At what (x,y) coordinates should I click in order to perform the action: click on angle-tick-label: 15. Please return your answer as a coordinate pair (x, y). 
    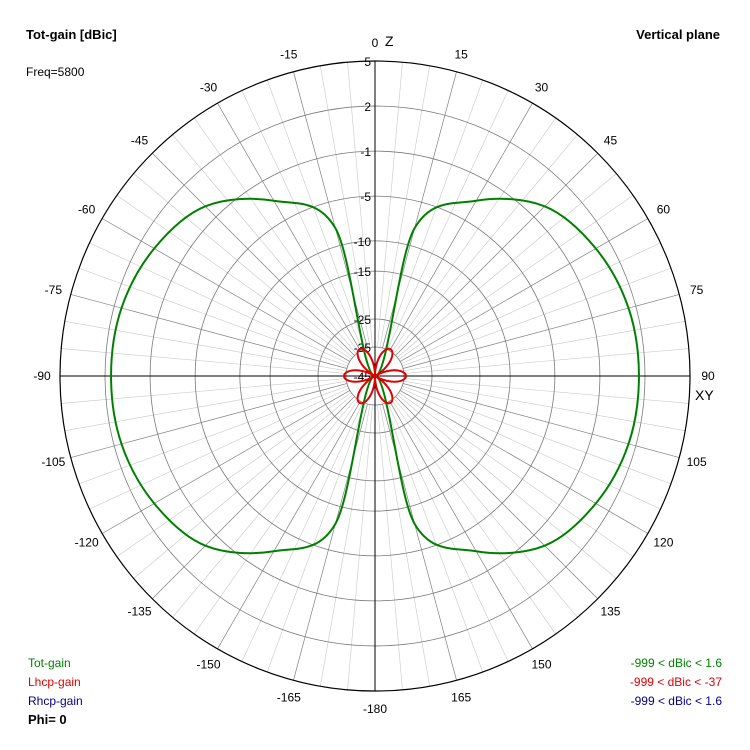
    Looking at the image, I should click on (462, 54).